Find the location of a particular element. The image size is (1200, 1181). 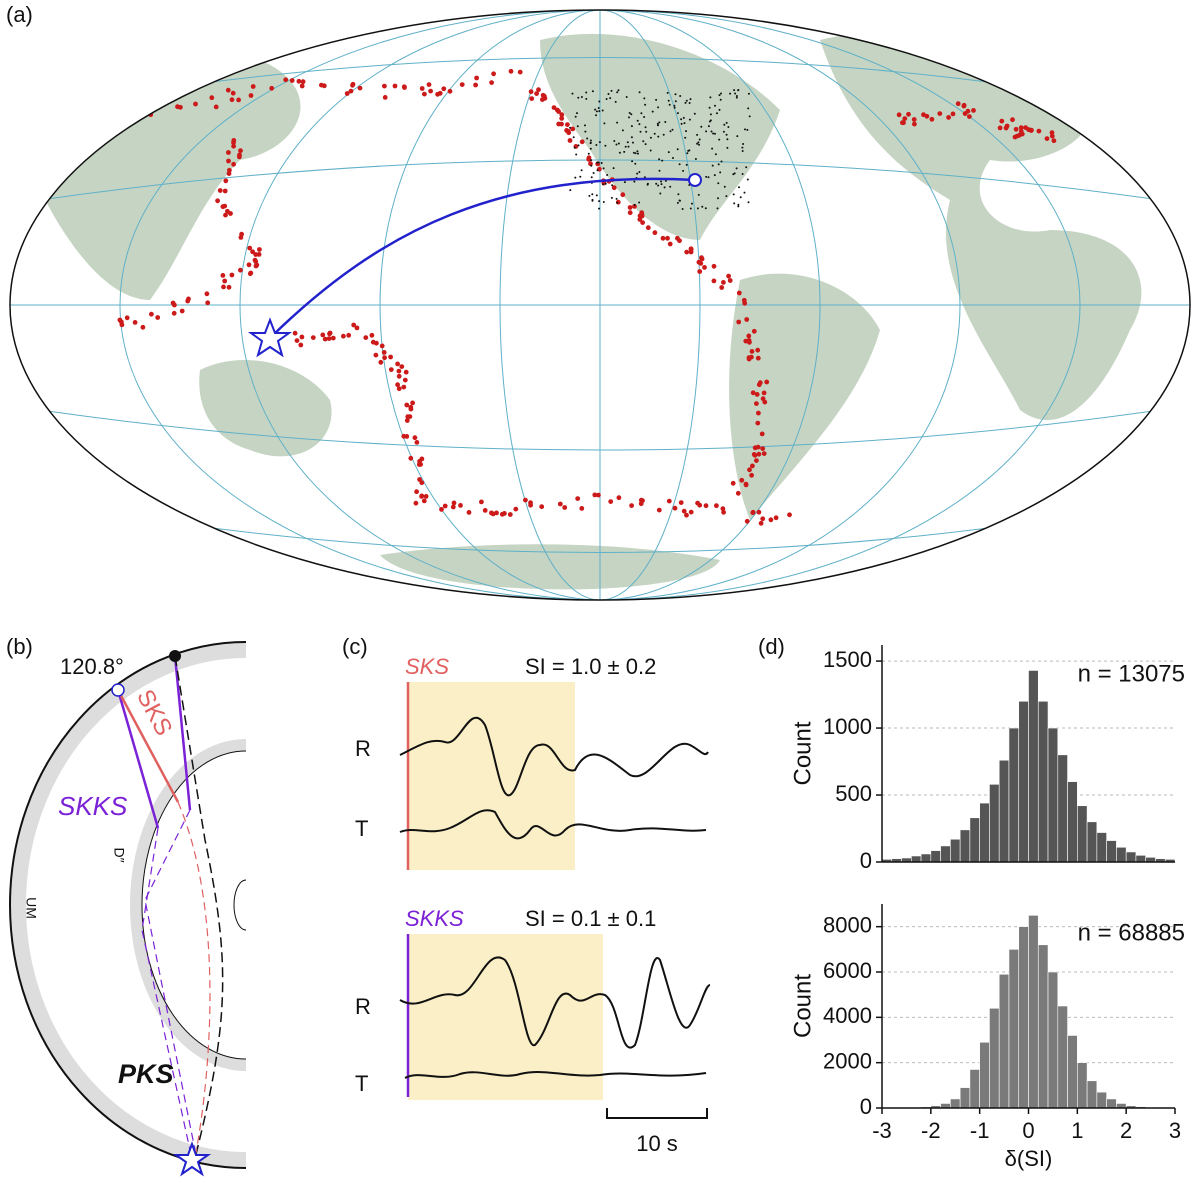

skks-label: SKKS is located at coordinates (93, 806).